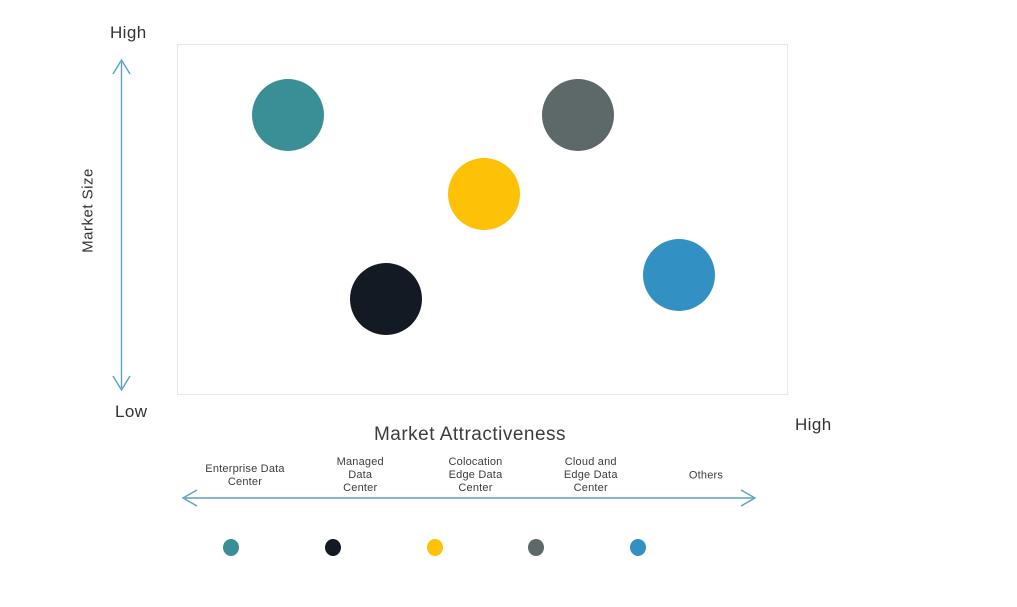  I want to click on bubble-managed-data-center, so click(385, 299).